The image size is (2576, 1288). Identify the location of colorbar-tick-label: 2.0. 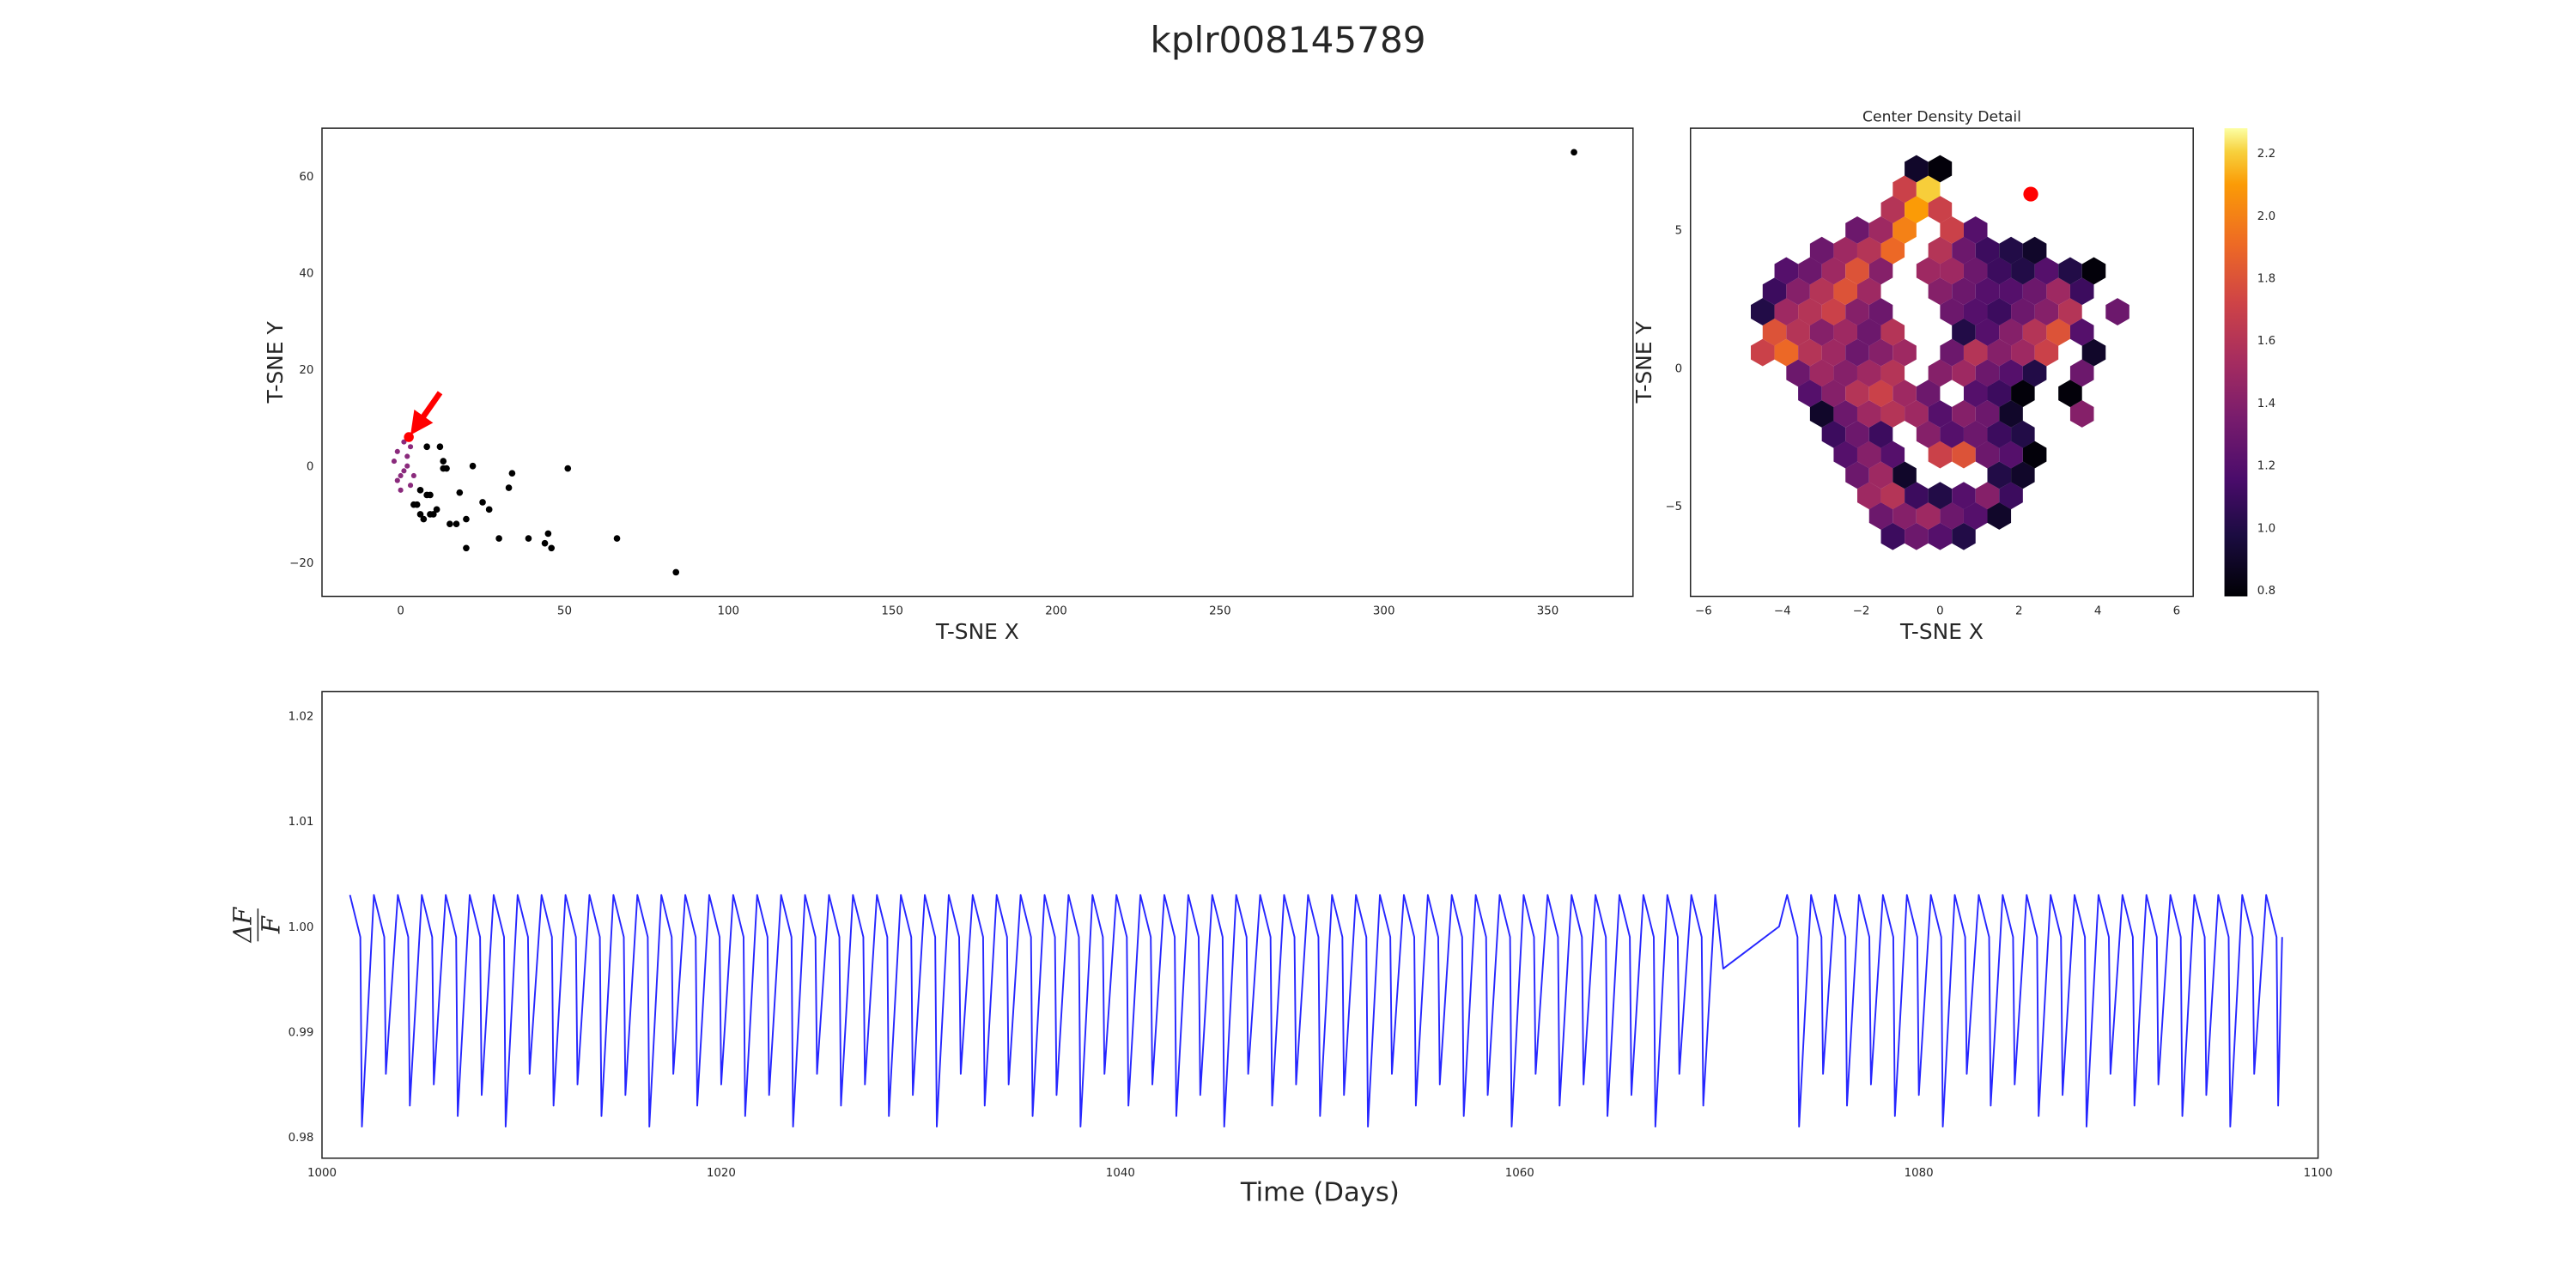
(2266, 217).